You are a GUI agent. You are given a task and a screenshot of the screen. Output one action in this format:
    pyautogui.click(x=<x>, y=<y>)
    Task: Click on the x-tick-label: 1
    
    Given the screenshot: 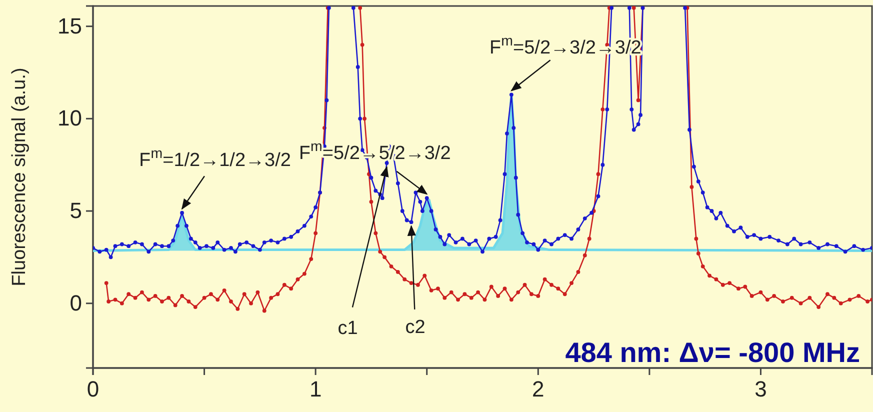 What is the action you would take?
    pyautogui.click(x=315, y=389)
    